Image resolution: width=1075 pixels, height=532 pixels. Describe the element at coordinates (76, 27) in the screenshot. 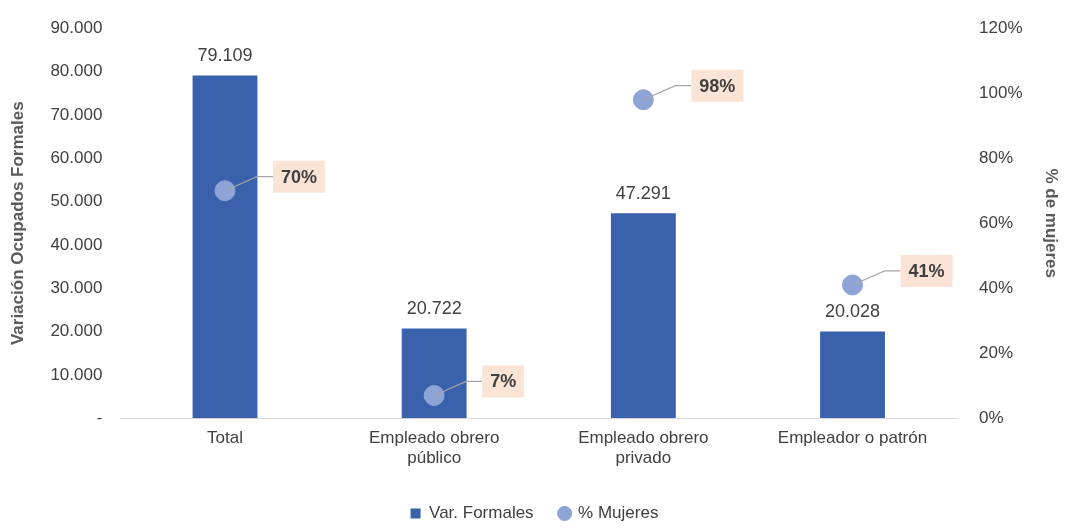

I see `y-tick-label: 90.000` at that location.